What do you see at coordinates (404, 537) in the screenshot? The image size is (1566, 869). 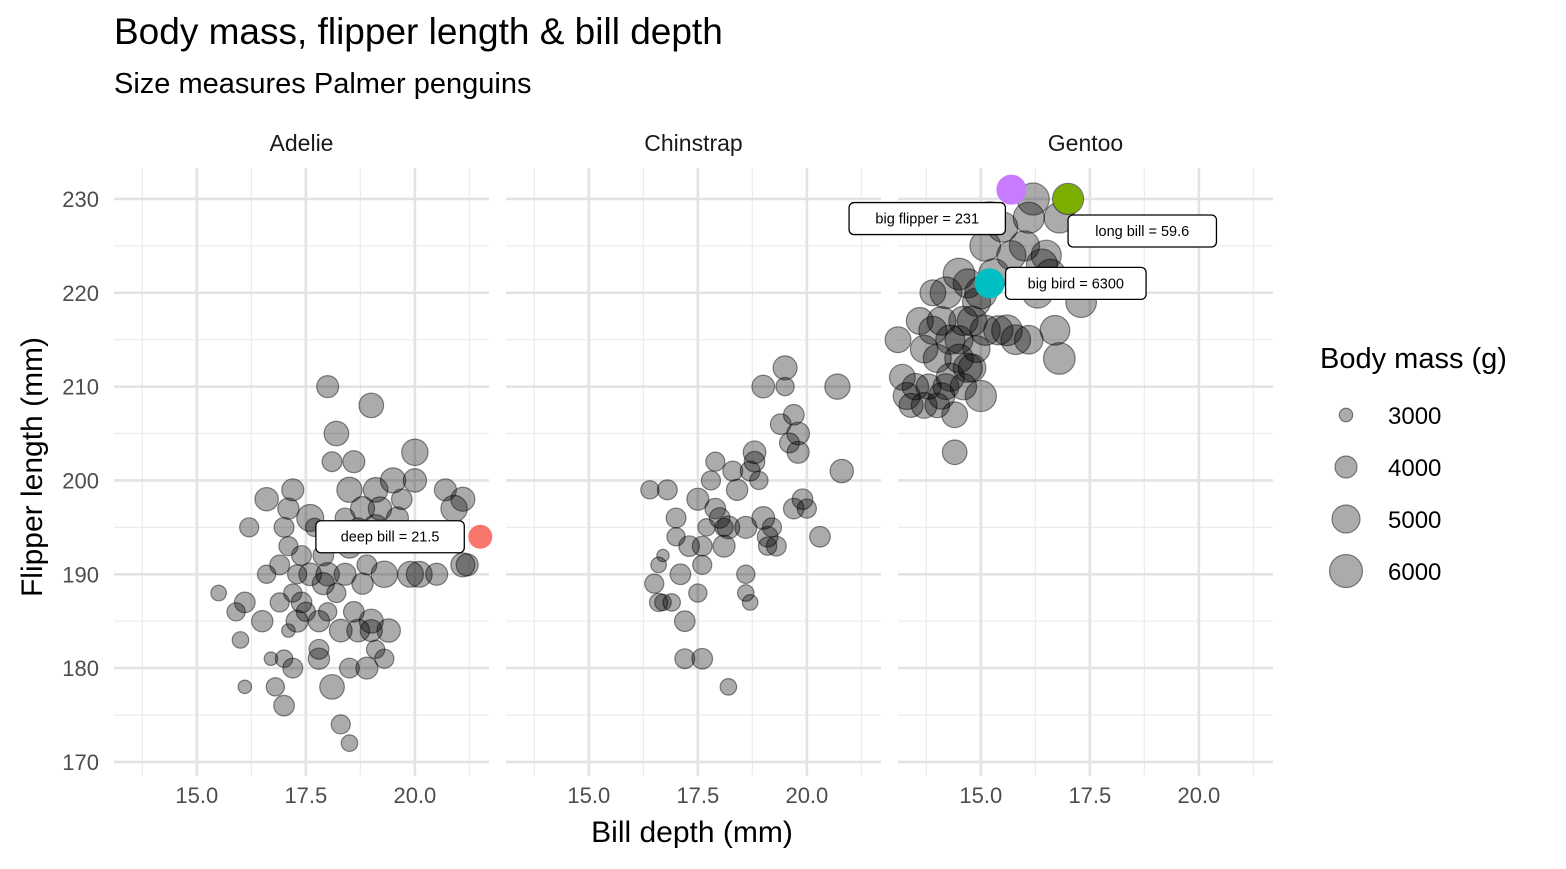 I see `highlight-annotation: deep bill = 21.5` at bounding box center [404, 537].